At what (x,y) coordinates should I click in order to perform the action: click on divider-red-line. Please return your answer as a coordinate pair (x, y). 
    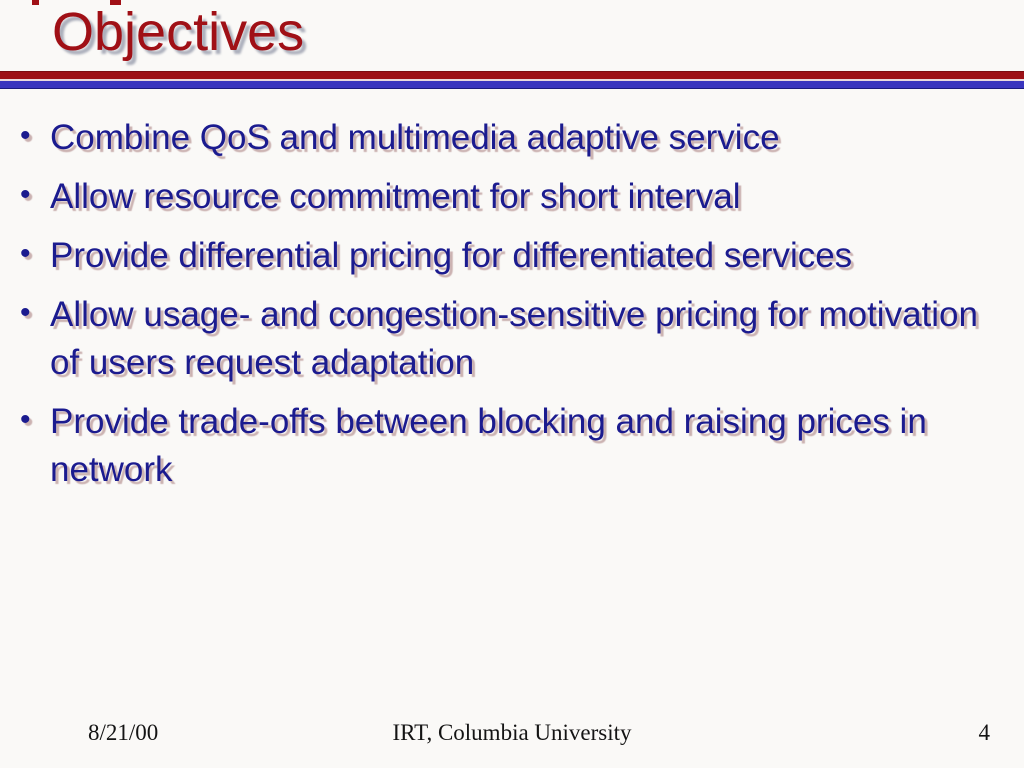
    Looking at the image, I should click on (512, 75).